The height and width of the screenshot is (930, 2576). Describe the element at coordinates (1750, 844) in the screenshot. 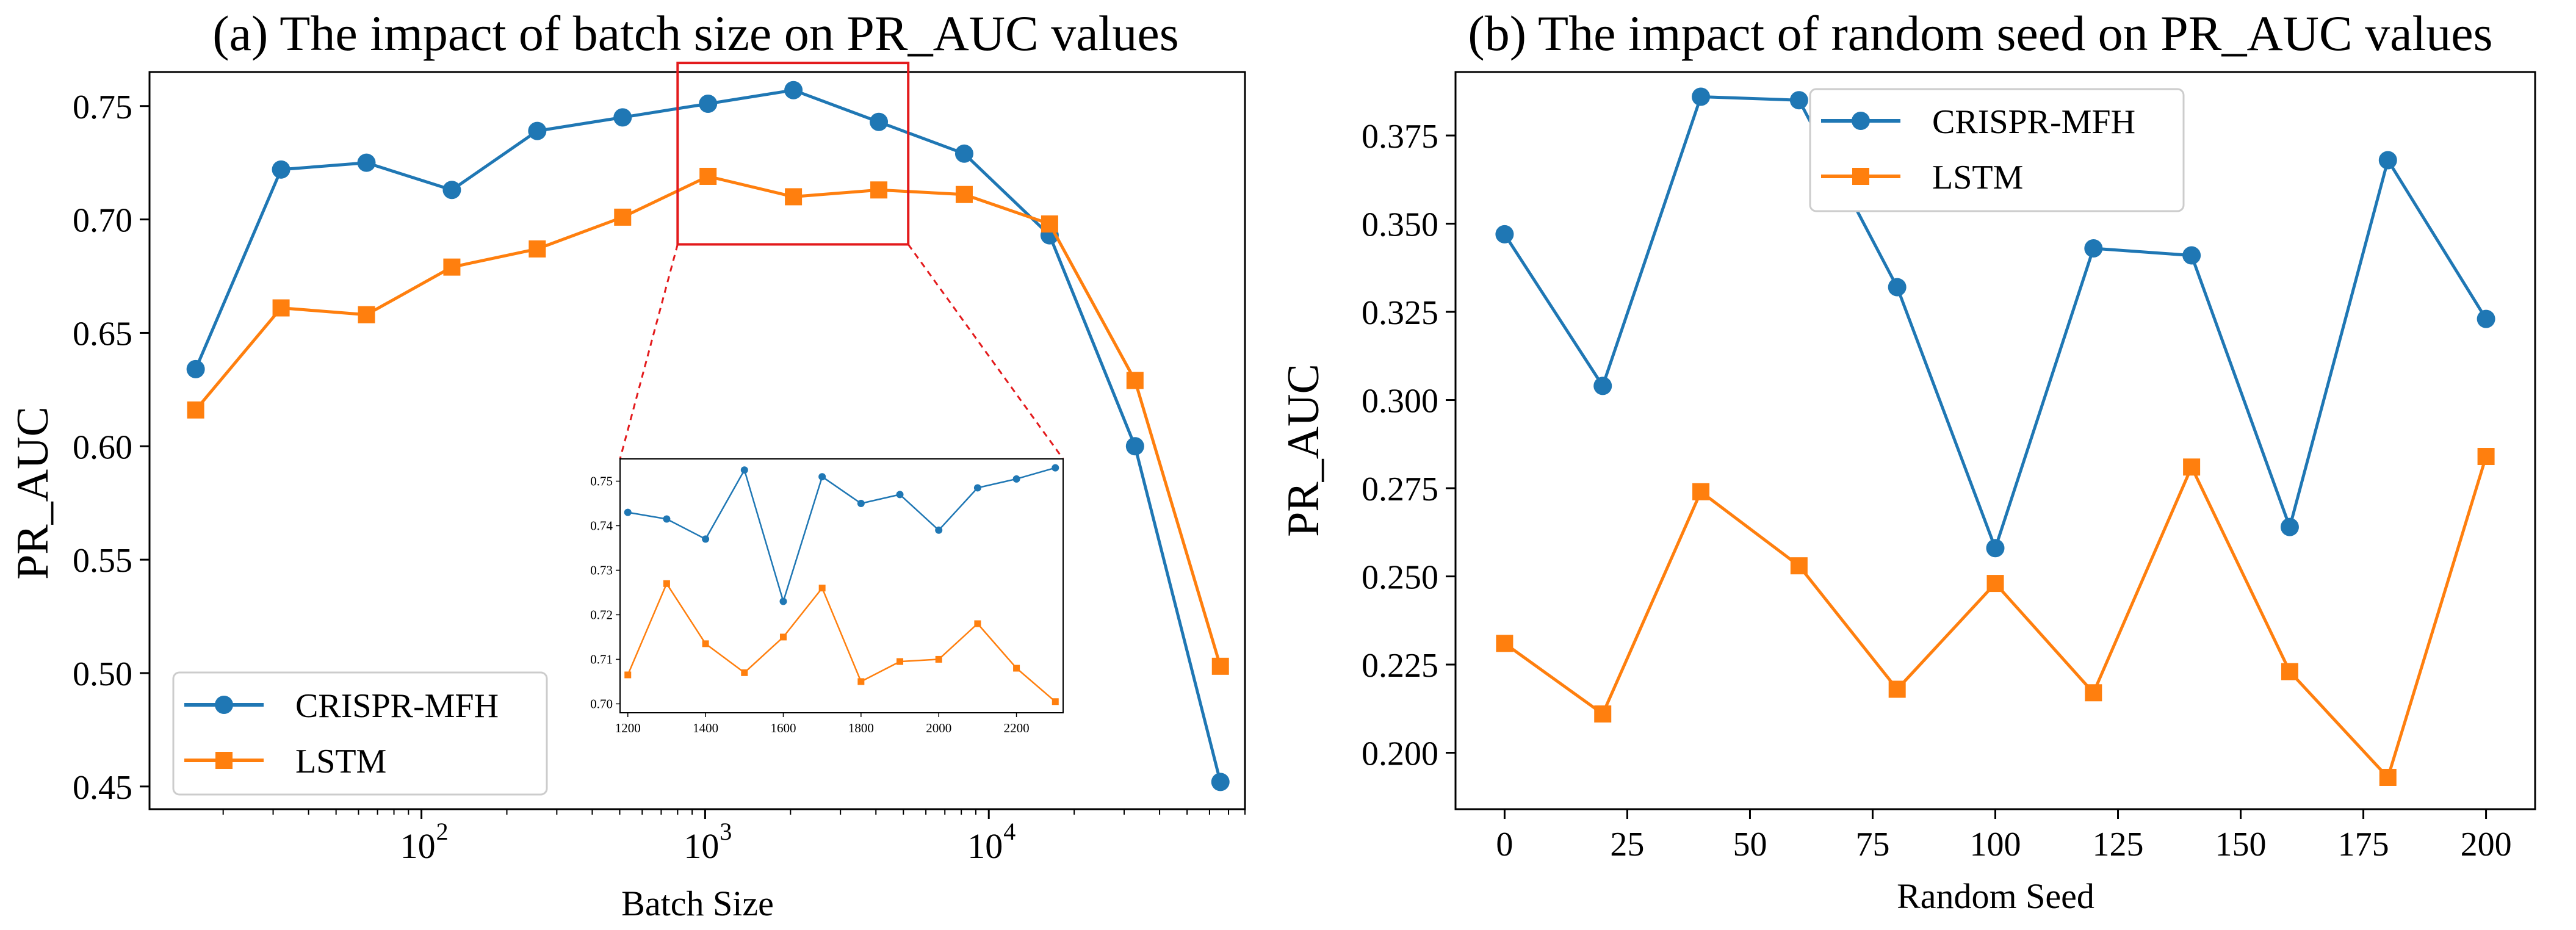

I see `x-tick-label: 50` at that location.